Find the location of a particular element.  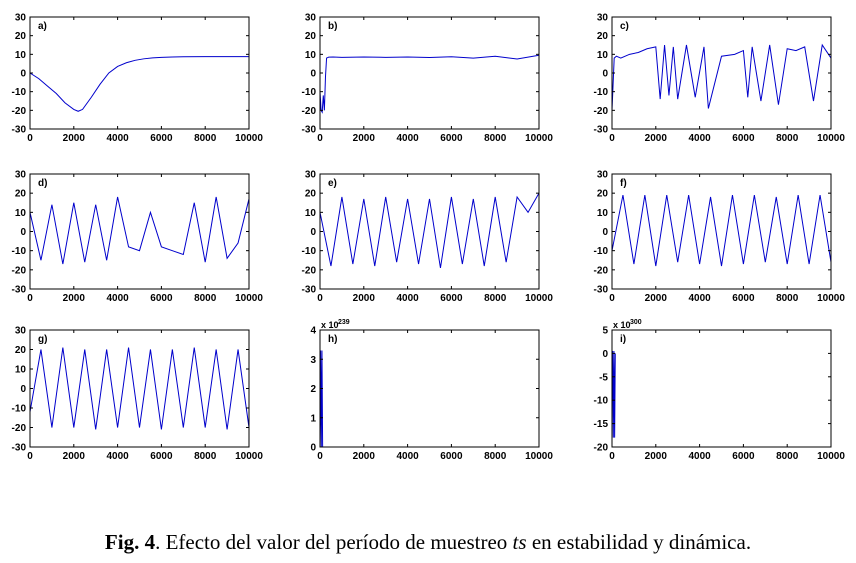

x-tick-label-e-2: 4000 is located at coordinates (407, 298).